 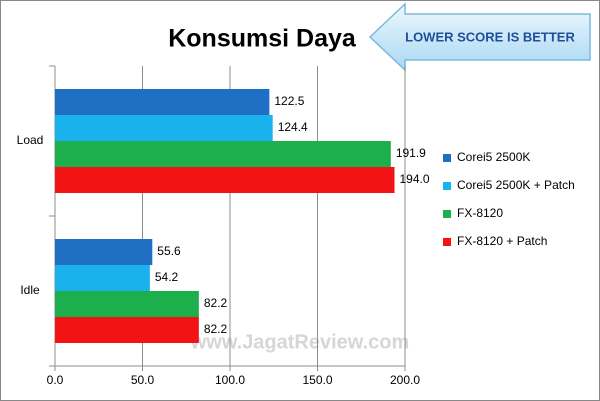 What do you see at coordinates (55, 380) in the screenshot?
I see `x-tick-label: 0.0` at bounding box center [55, 380].